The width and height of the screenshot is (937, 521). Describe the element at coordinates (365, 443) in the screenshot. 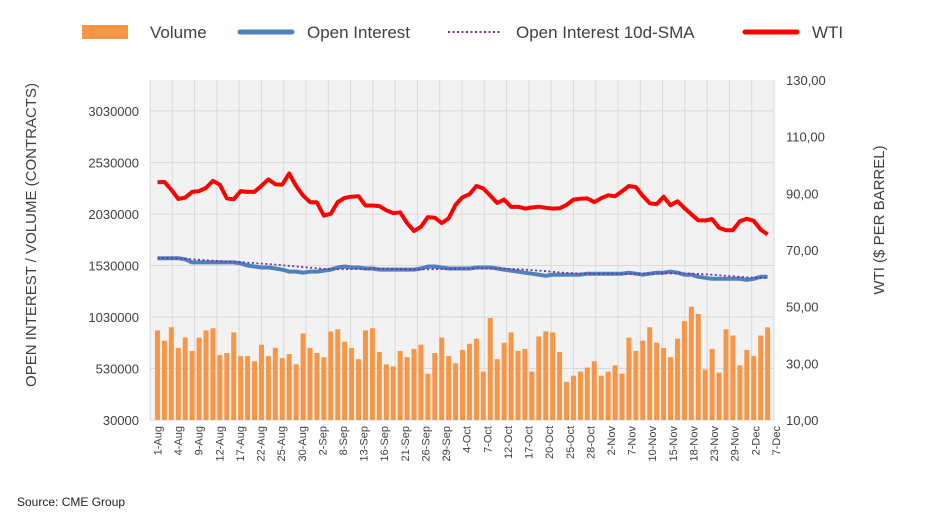

I see `x-tick-label: 13-Sep` at that location.